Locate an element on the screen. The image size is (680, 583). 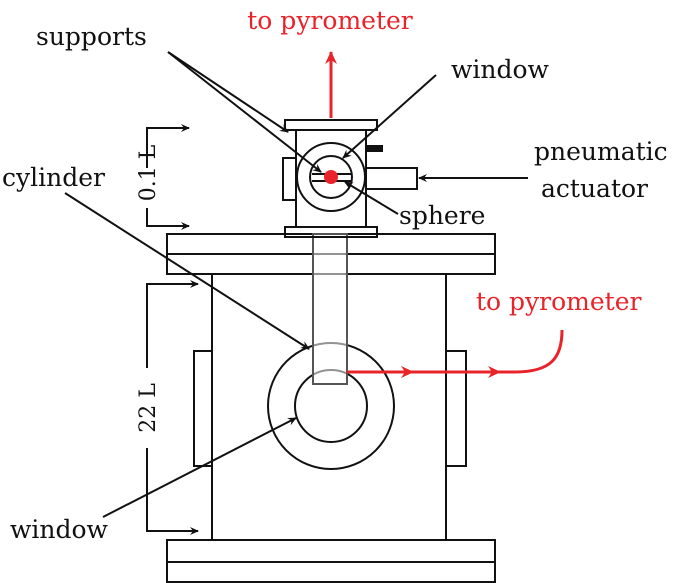
sphere-dot is located at coordinates (331, 177).